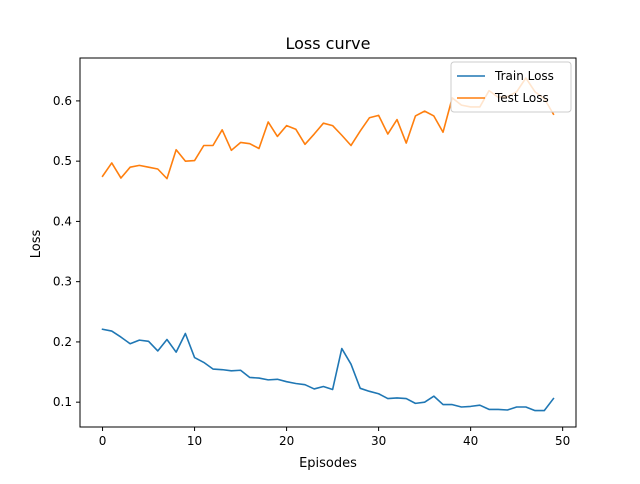 This screenshot has height=484, width=640. What do you see at coordinates (36, 244) in the screenshot?
I see `y-axis-label: Loss` at bounding box center [36, 244].